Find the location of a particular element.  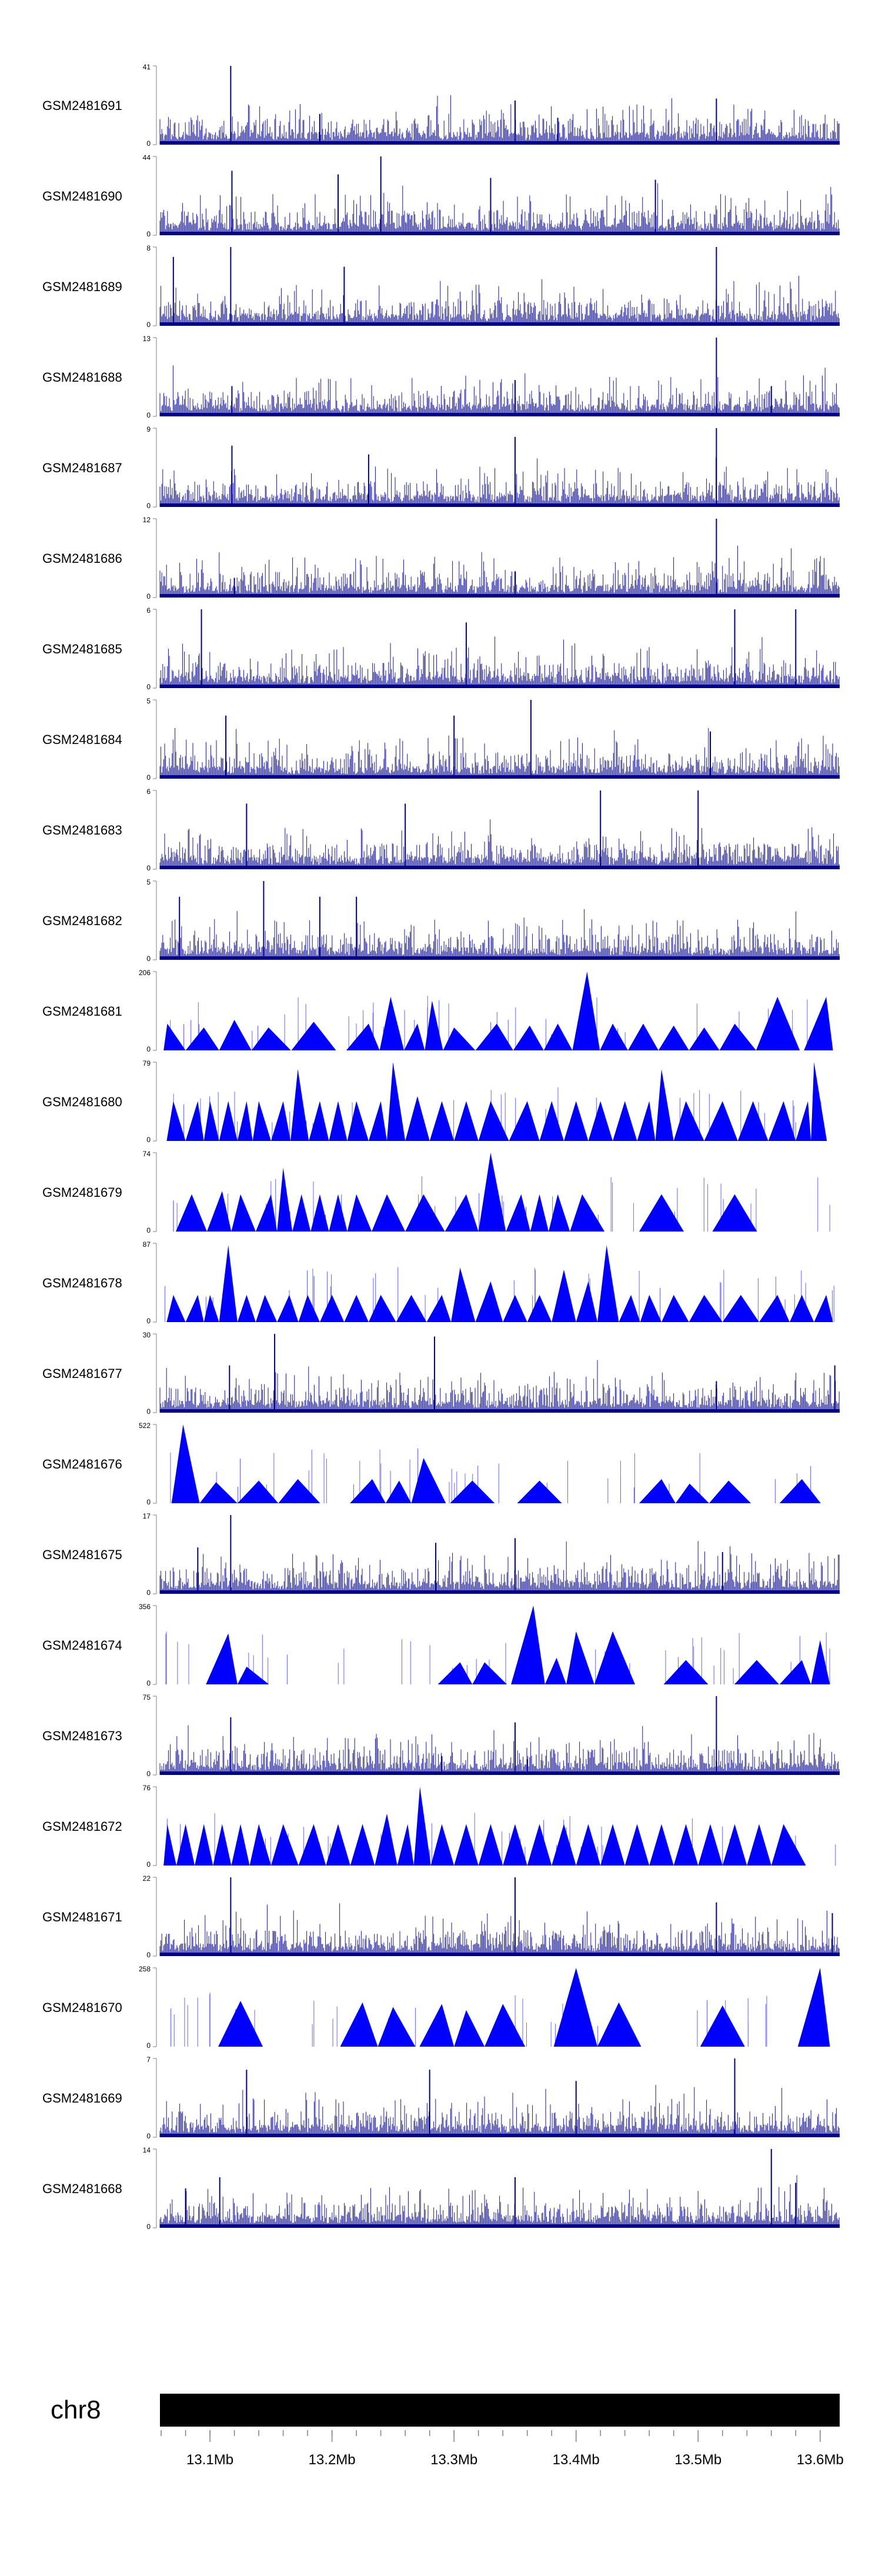

y-max-label: 6 is located at coordinates (148, 610).